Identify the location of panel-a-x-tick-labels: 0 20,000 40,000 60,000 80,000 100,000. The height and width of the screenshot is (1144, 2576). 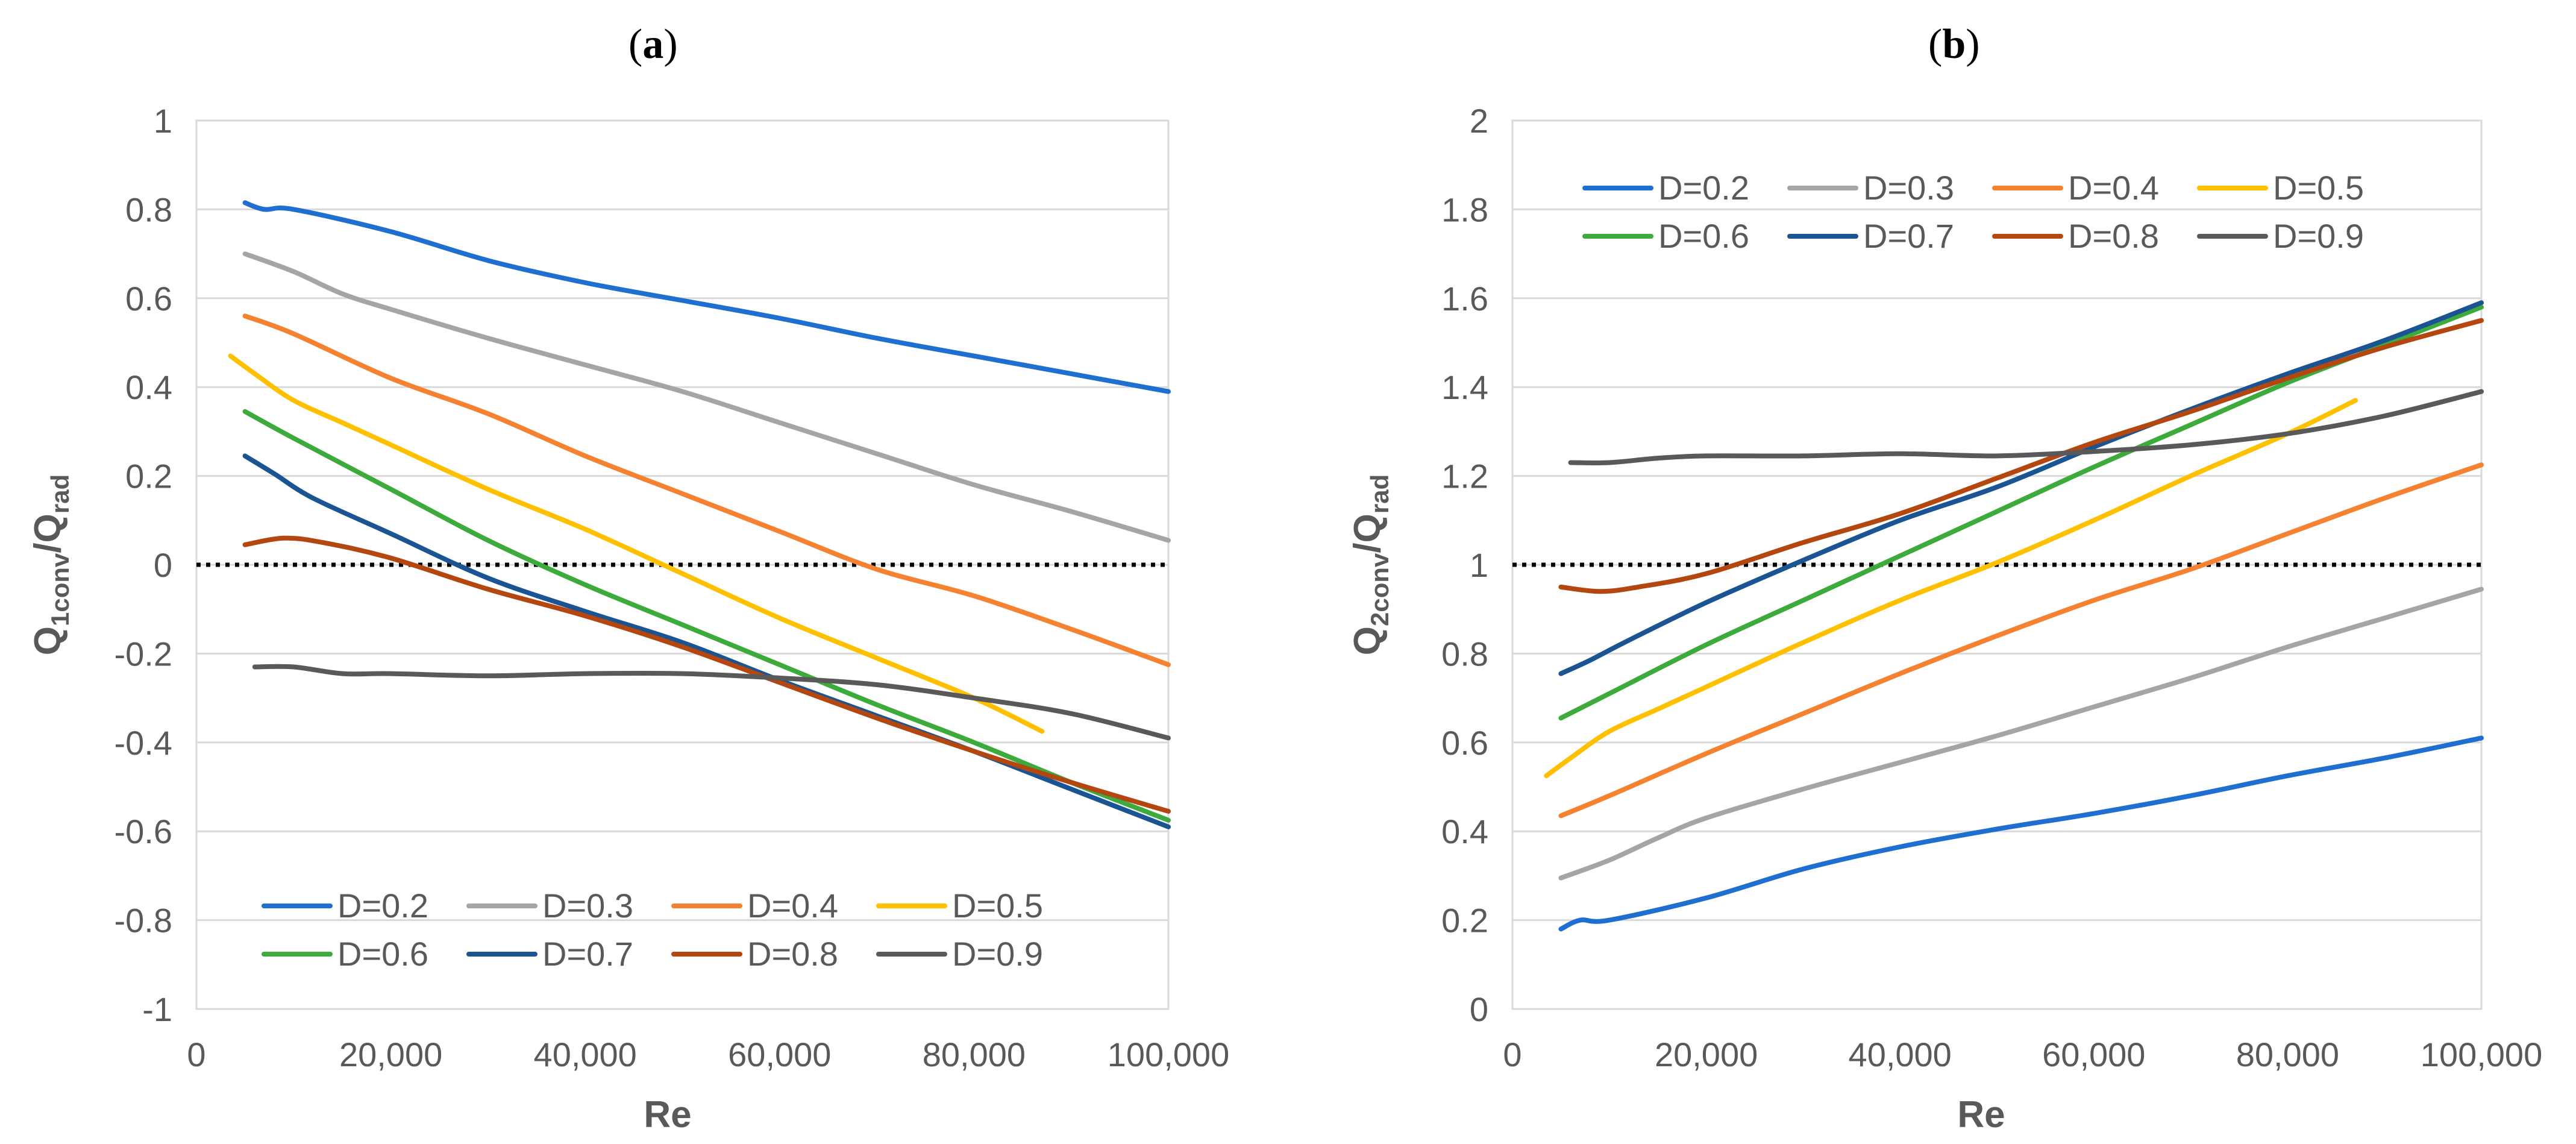
(708, 1054).